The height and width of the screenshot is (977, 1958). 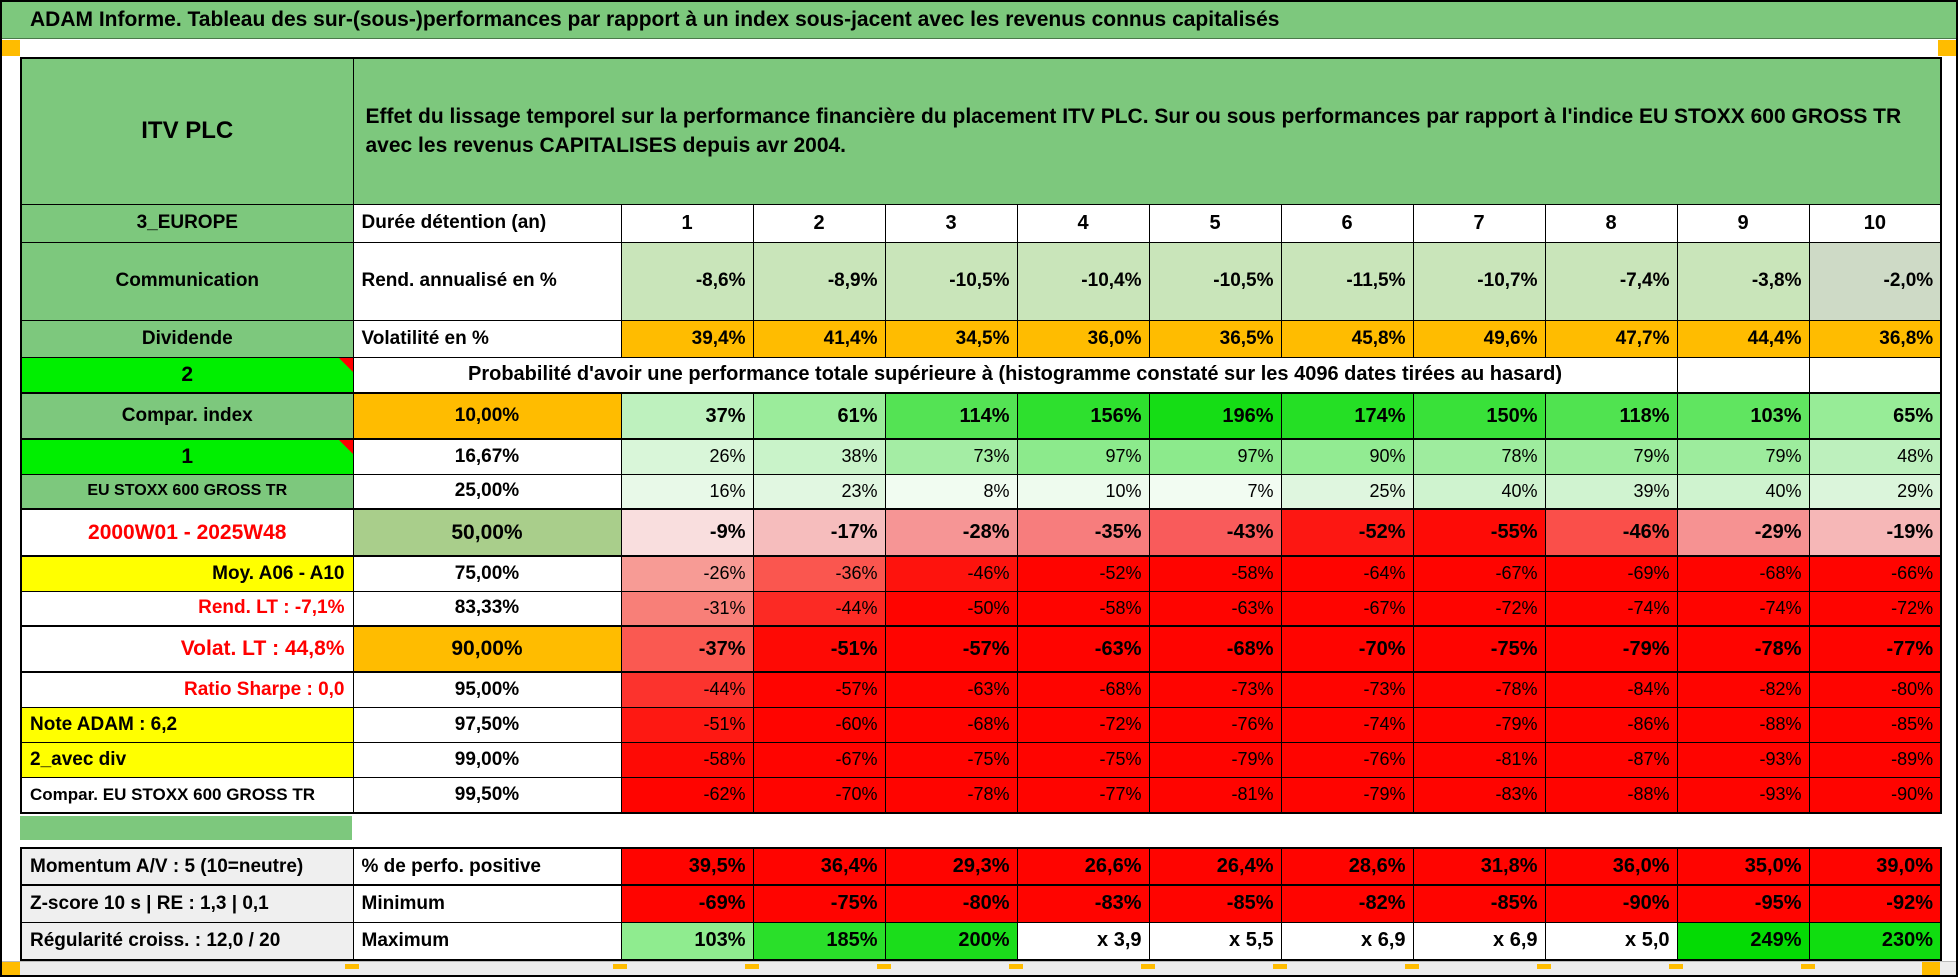 What do you see at coordinates (951, 456) in the screenshot?
I see `cell-p16-3: 73%` at bounding box center [951, 456].